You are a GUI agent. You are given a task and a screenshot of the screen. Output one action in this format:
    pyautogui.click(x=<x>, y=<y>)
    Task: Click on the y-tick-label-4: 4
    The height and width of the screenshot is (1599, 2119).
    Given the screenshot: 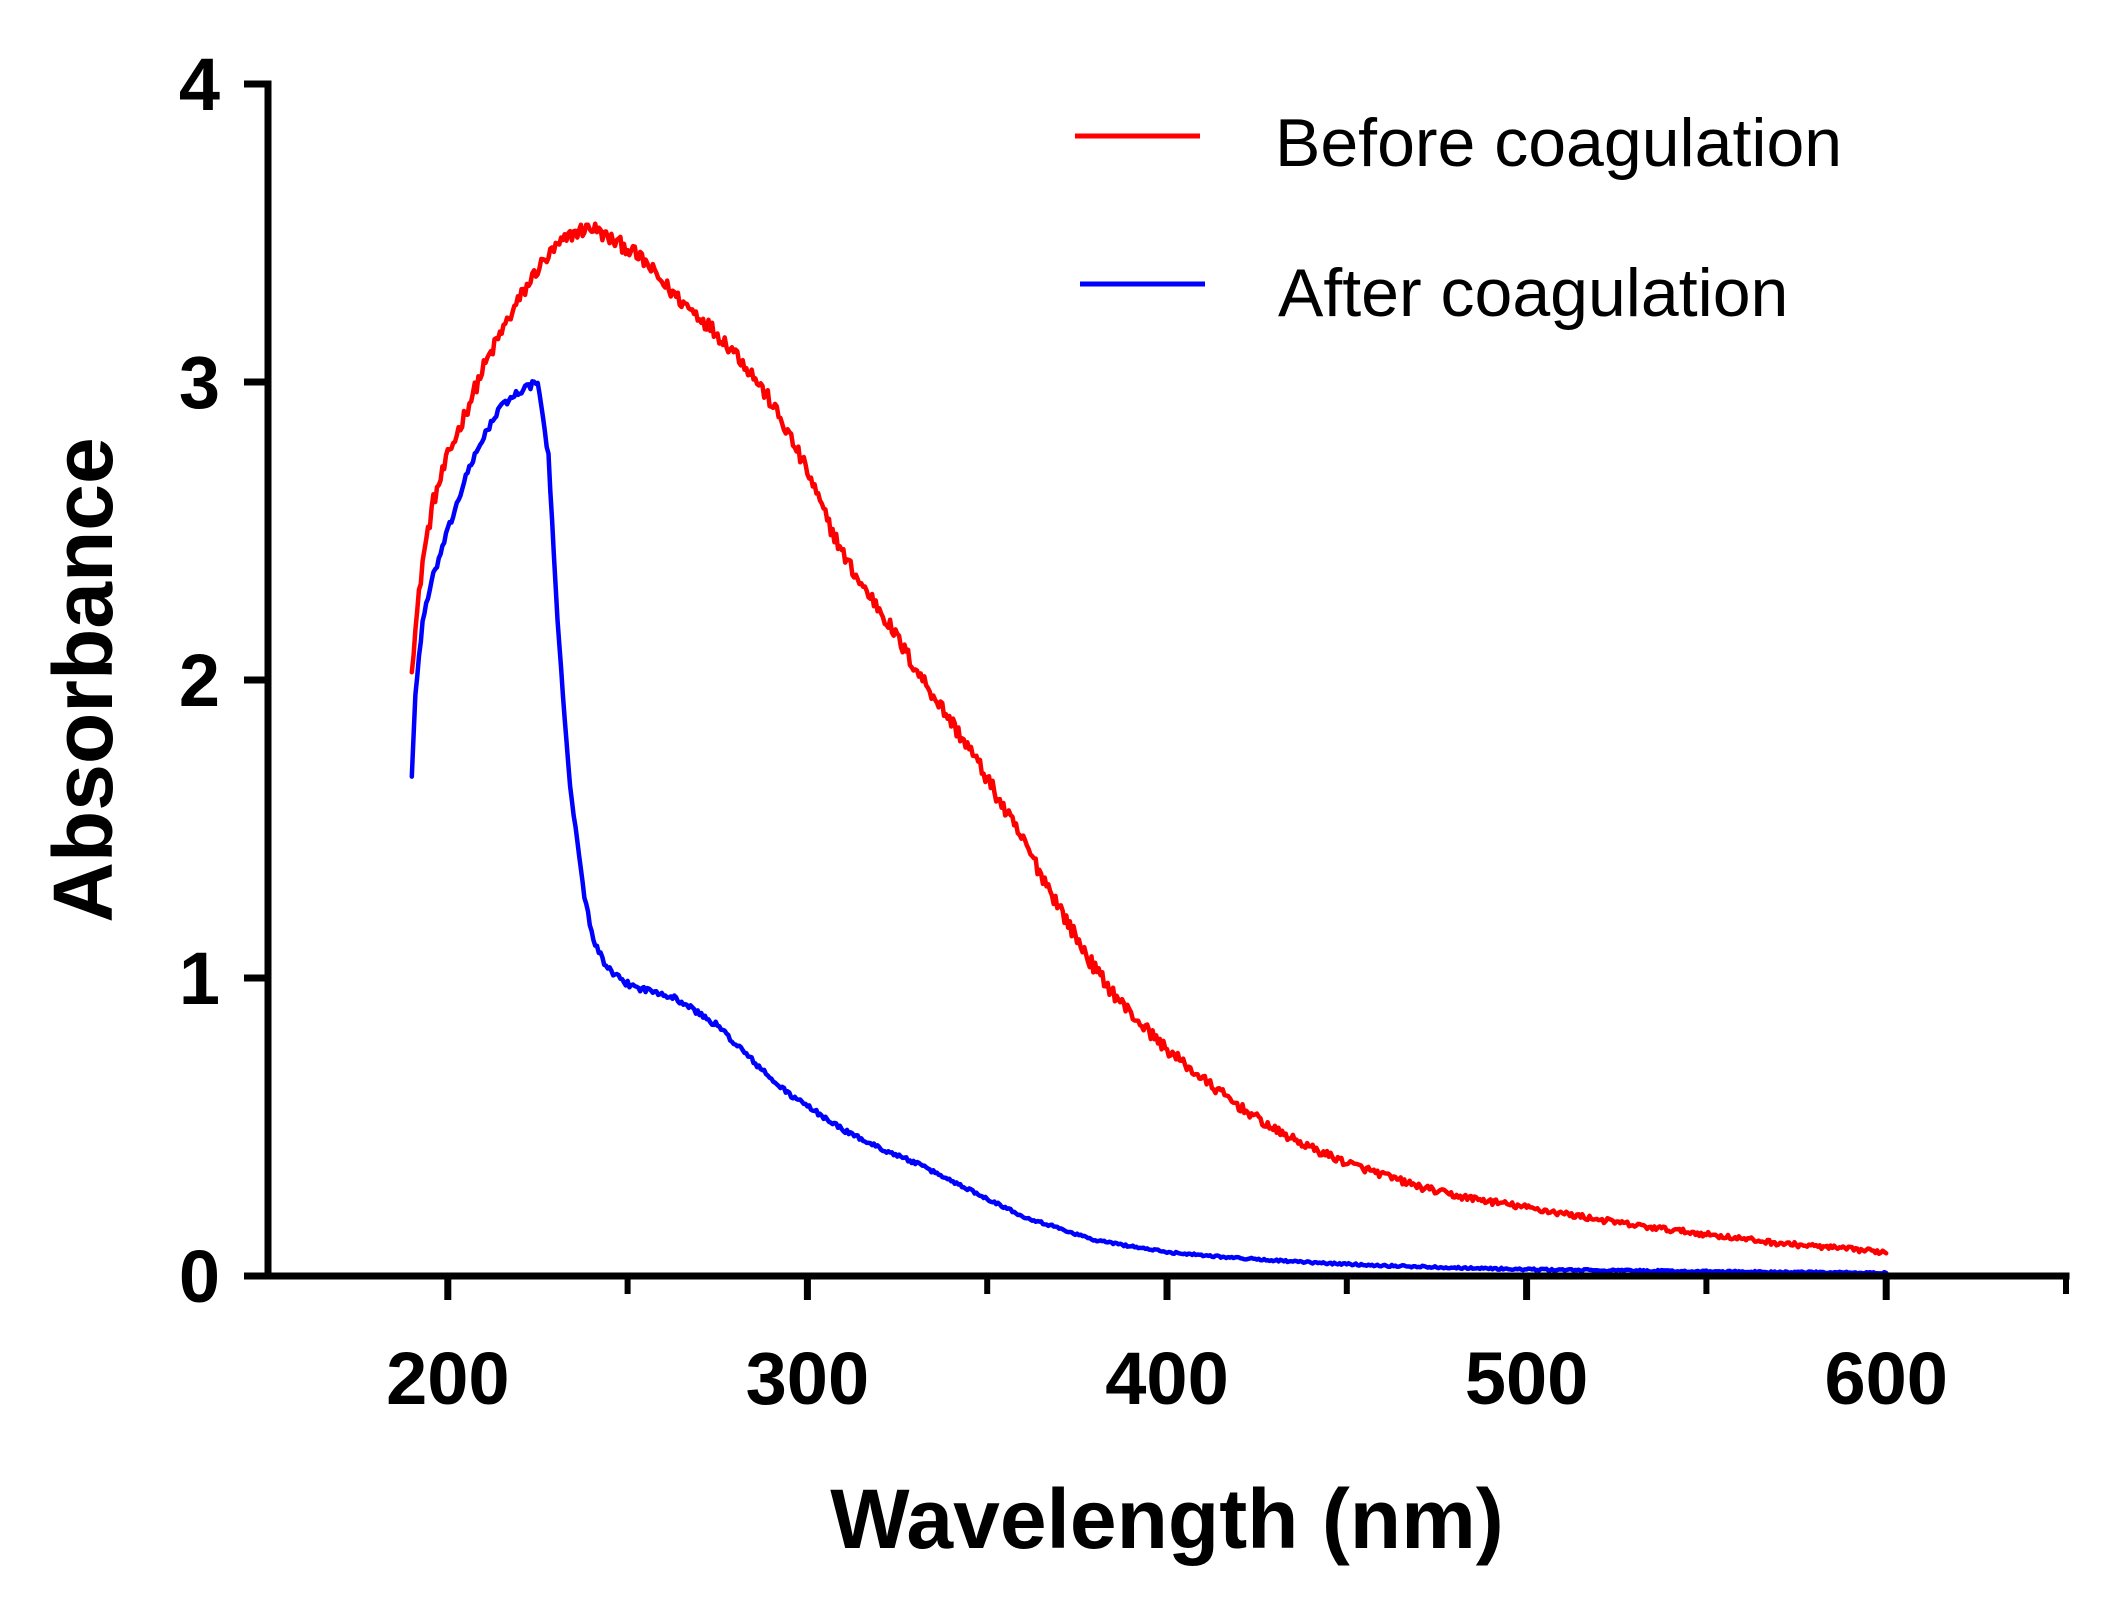 What is the action you would take?
    pyautogui.click(x=199, y=84)
    